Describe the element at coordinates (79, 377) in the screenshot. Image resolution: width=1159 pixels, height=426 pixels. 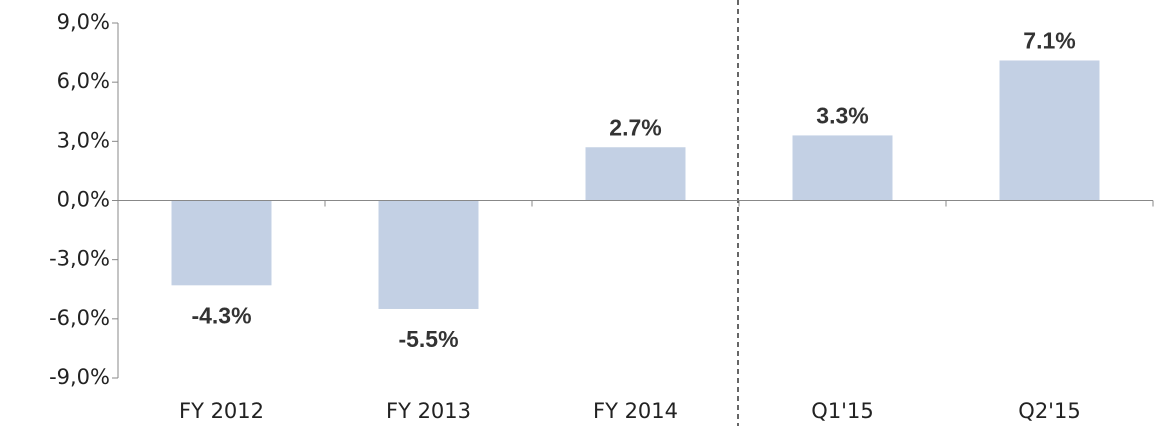
I see `y-tick-label: -9,0%` at that location.